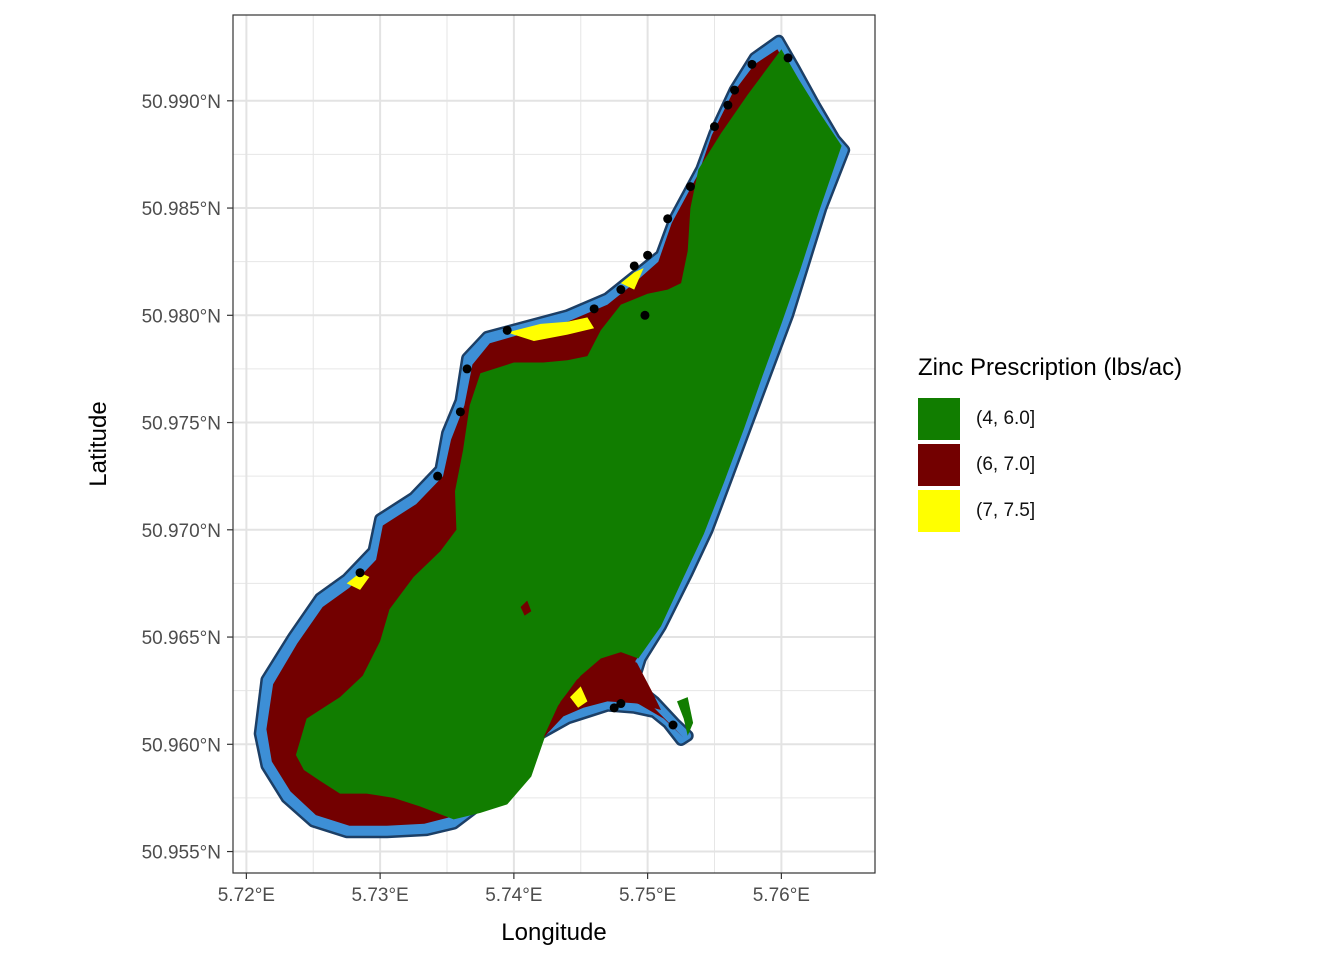 The image size is (1344, 960). Describe the element at coordinates (939, 511) in the screenshot. I see `legend-swatch-yellow` at that location.